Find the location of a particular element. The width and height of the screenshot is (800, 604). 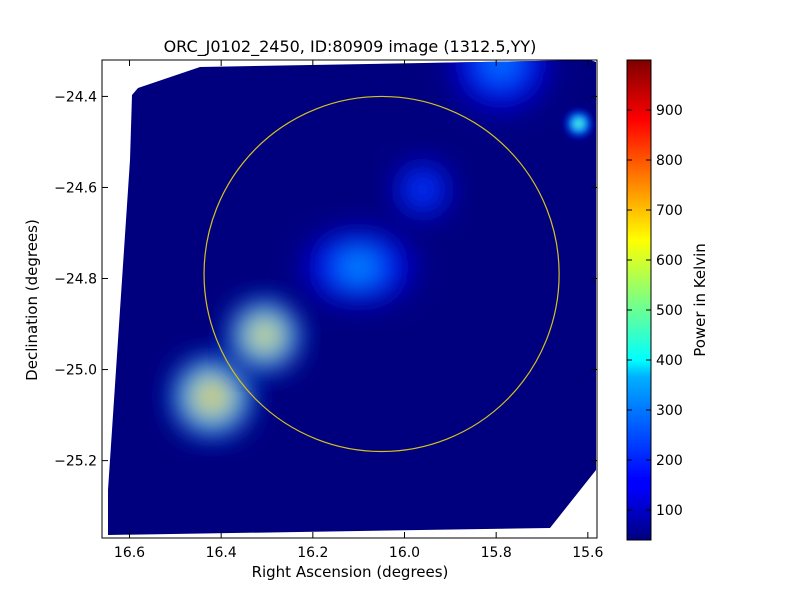

y-axis-label: Declination (degrees) is located at coordinates (32, 300).